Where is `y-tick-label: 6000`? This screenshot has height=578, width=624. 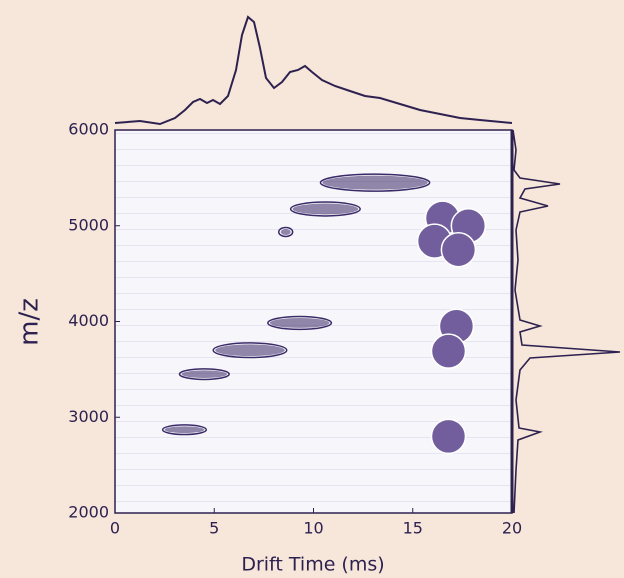
y-tick-label: 6000 is located at coordinates (88, 129).